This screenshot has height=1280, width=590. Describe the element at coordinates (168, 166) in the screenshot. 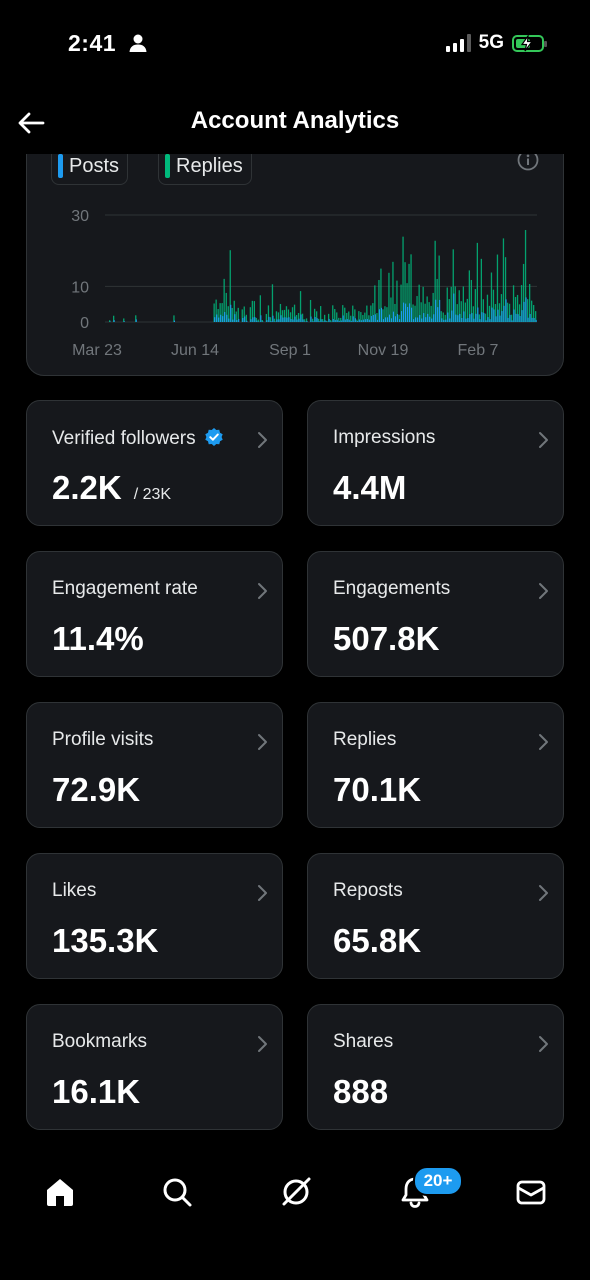

I see `legend-swatch-replies` at that location.